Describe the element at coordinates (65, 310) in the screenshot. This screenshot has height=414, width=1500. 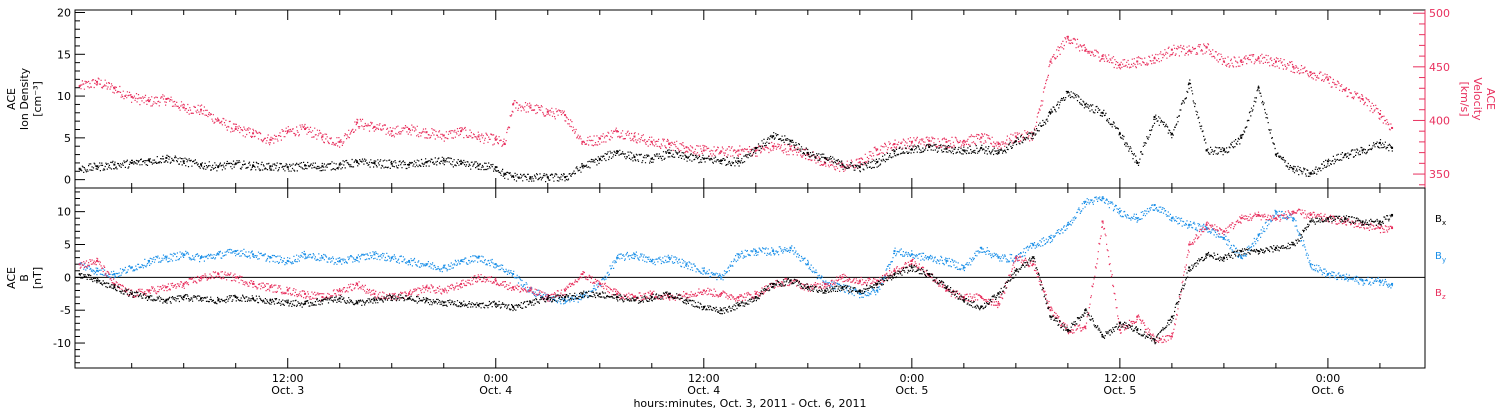
I see `field-tick-label: -5` at that location.